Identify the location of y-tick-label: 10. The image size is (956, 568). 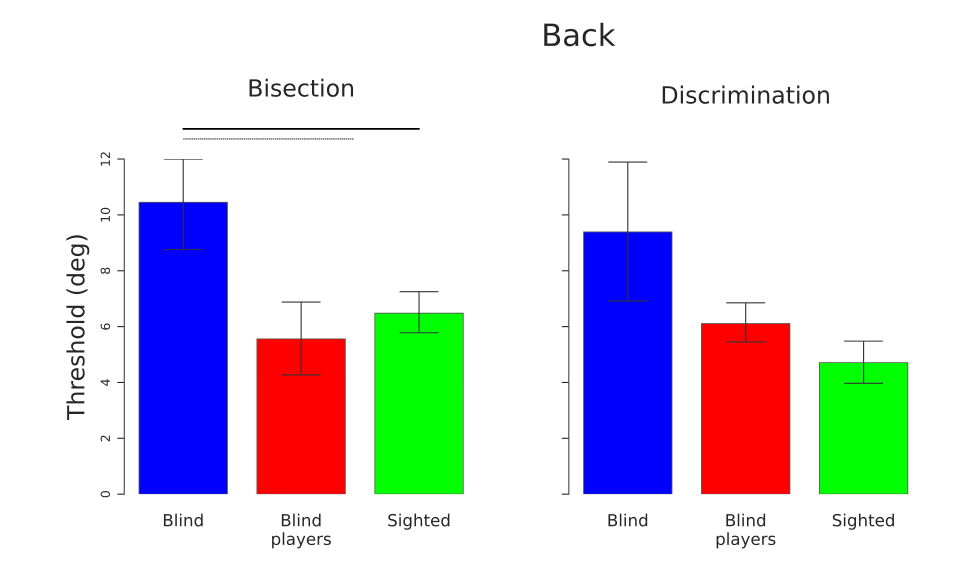
(105, 215).